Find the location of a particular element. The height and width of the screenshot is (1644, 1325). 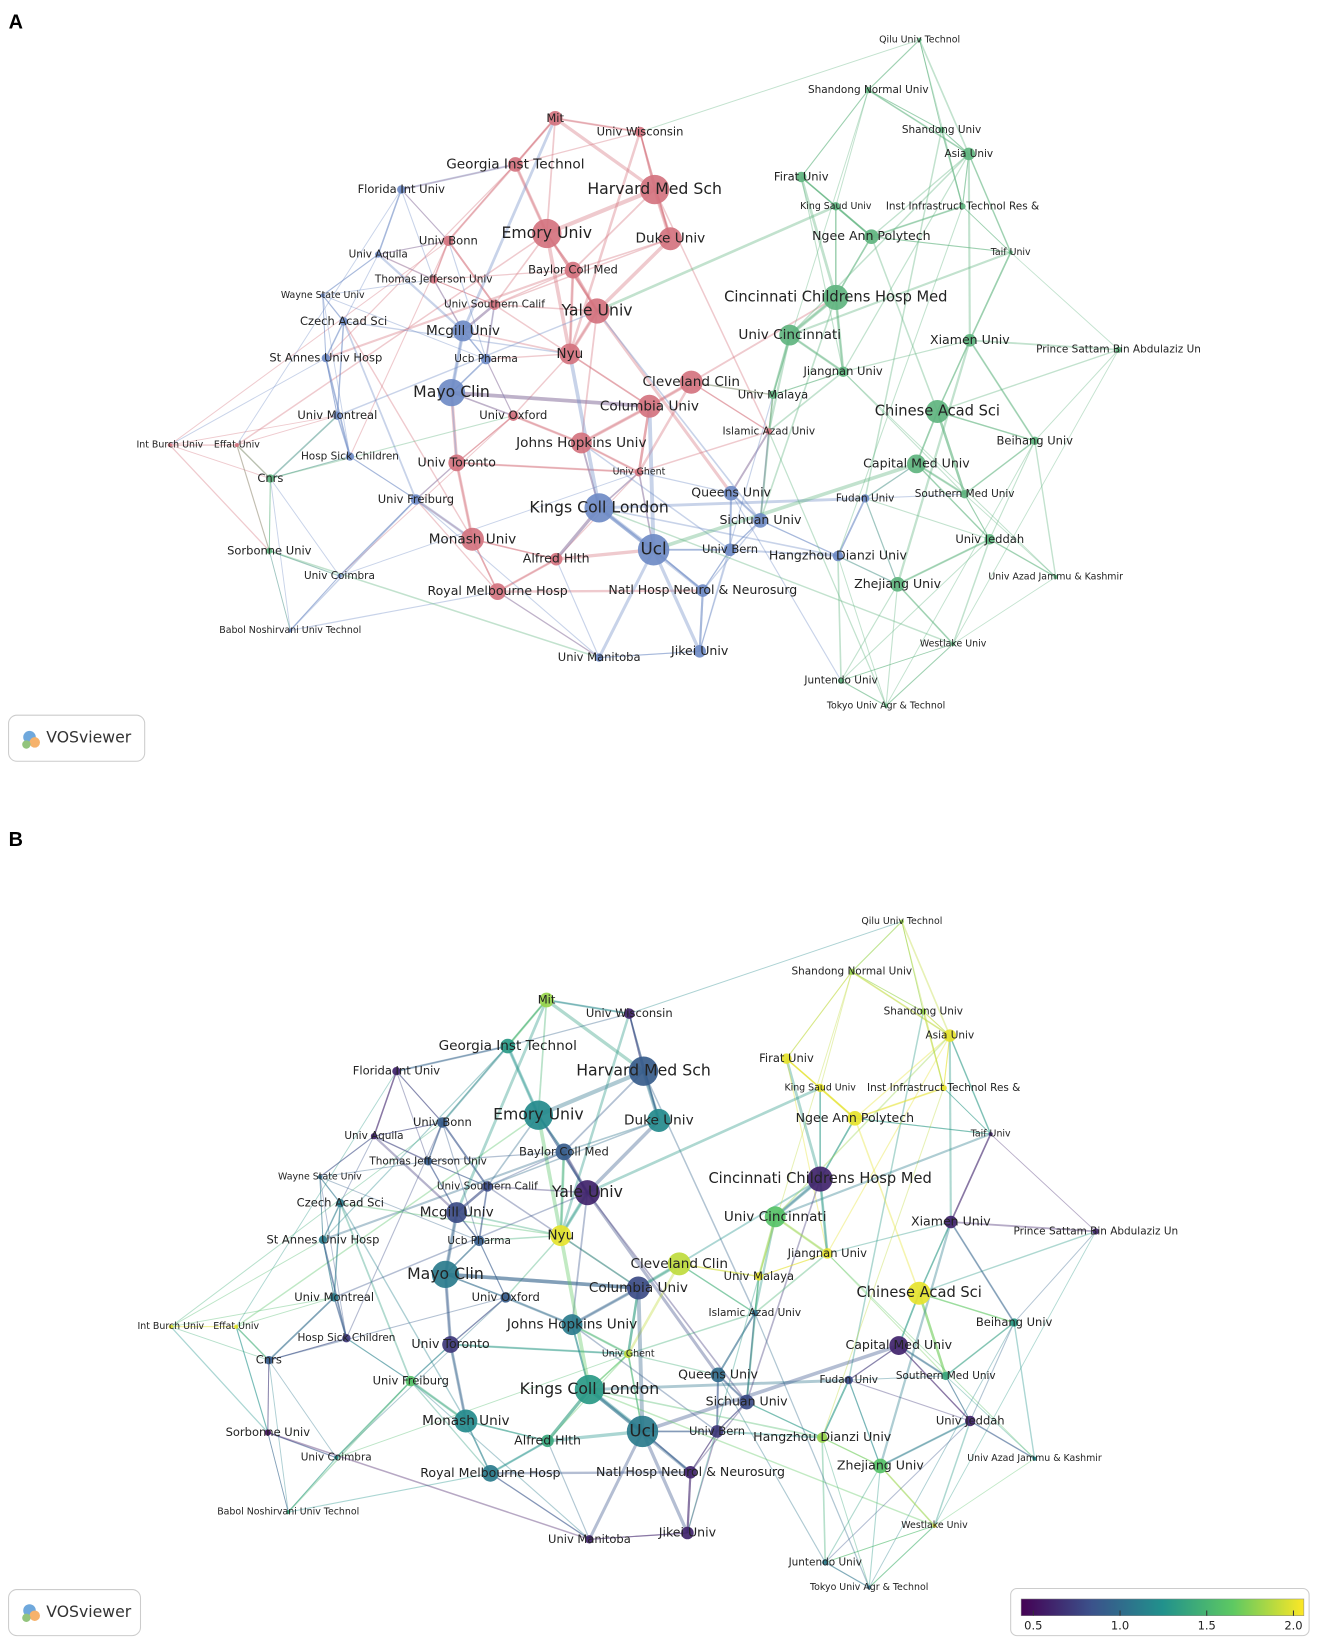

node-label: Sichuan Univ is located at coordinates (747, 1401).